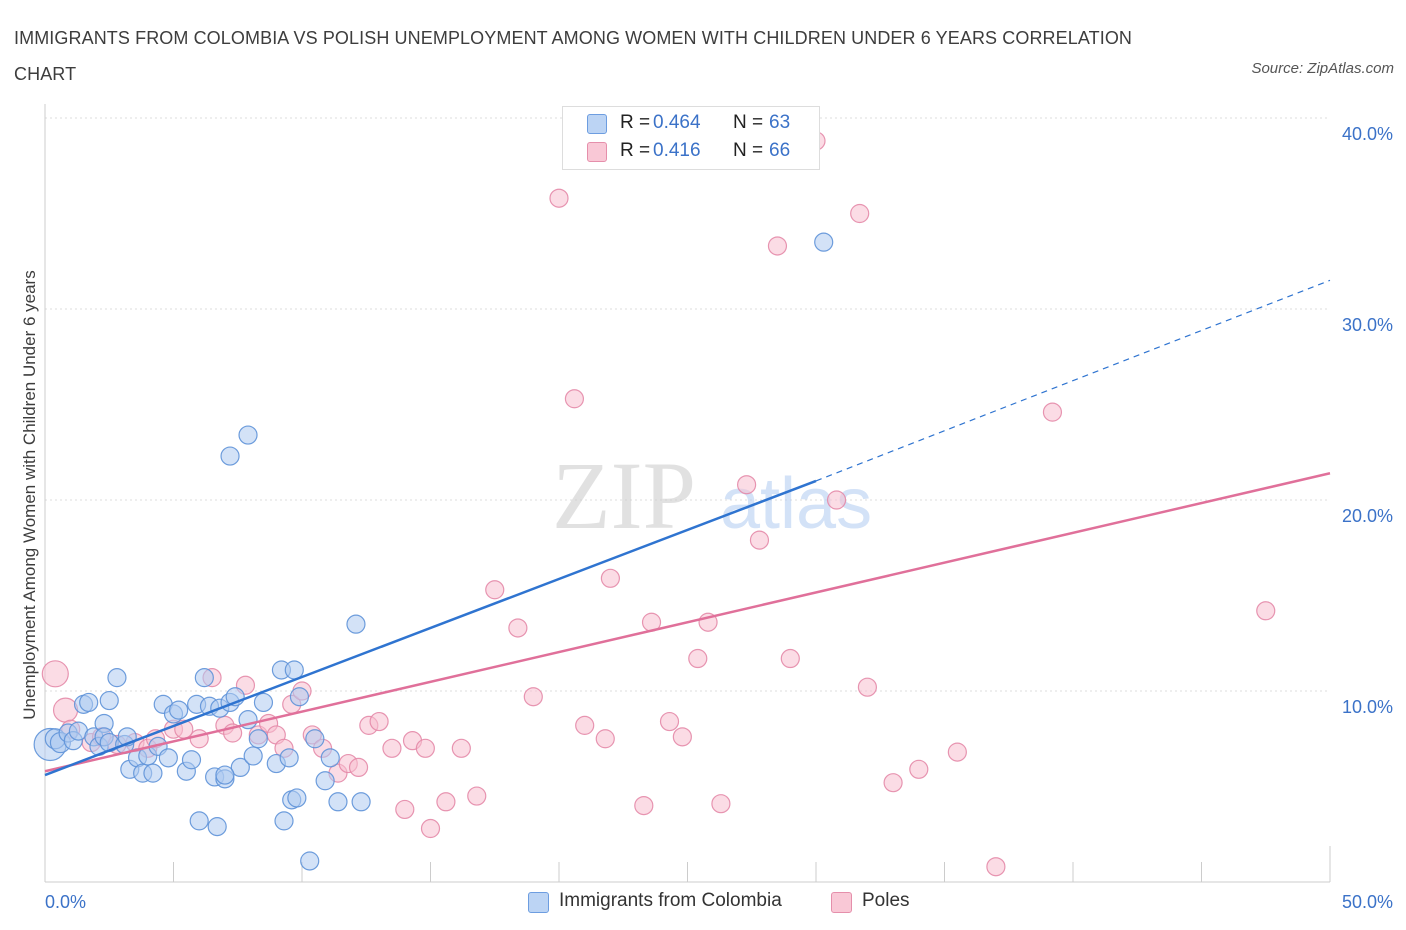 Image resolution: width=1406 pixels, height=930 pixels. I want to click on y-tick-label: 20.0%, so click(1367, 516).